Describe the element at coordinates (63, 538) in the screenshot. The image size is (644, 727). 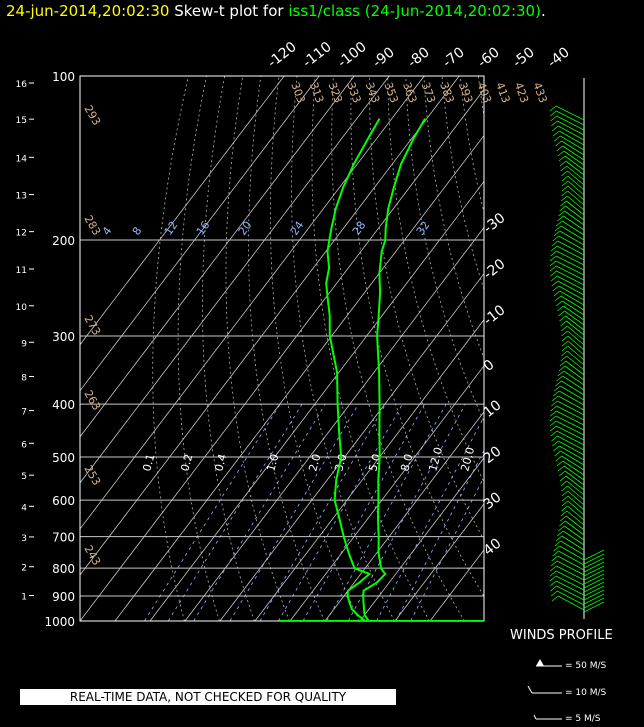
I see `pressure-label-700: 700` at that location.